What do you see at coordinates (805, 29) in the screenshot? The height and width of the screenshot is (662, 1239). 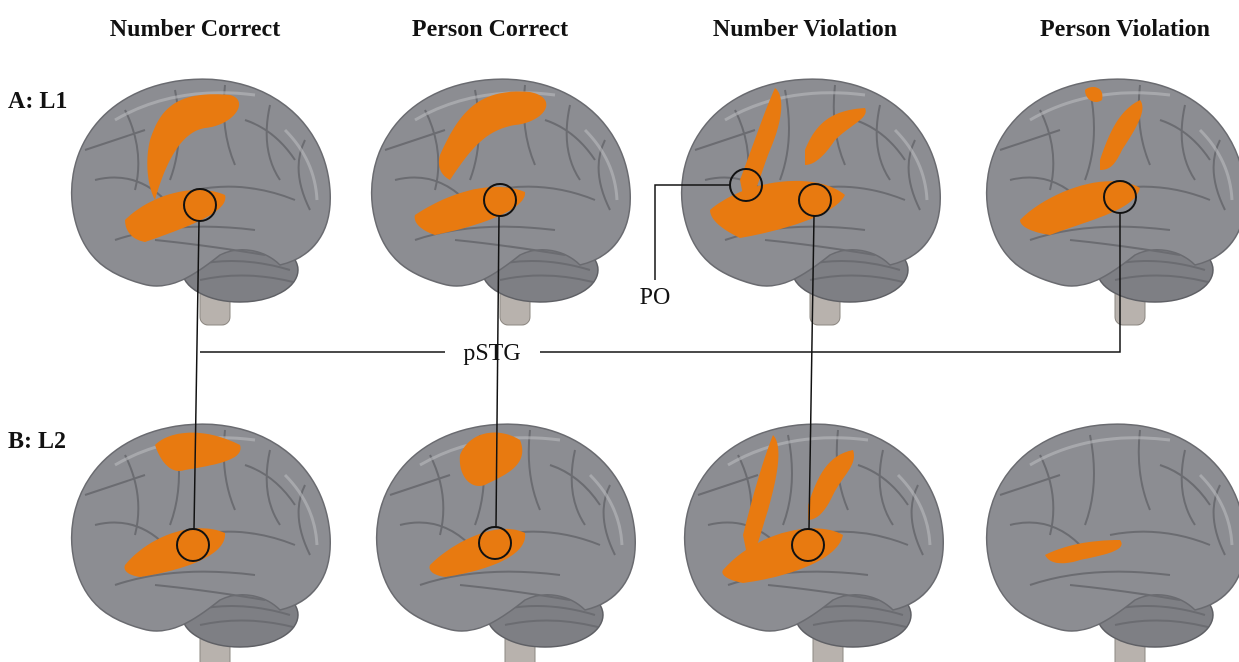 I see `column-header: Number Violation` at bounding box center [805, 29].